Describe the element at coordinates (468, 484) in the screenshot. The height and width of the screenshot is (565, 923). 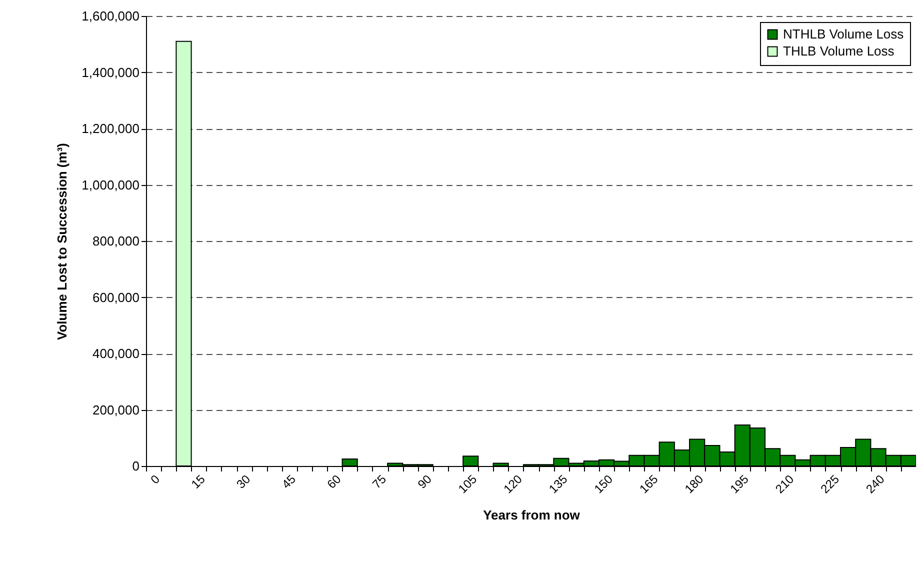
I see `x-tick-label: 105` at that location.